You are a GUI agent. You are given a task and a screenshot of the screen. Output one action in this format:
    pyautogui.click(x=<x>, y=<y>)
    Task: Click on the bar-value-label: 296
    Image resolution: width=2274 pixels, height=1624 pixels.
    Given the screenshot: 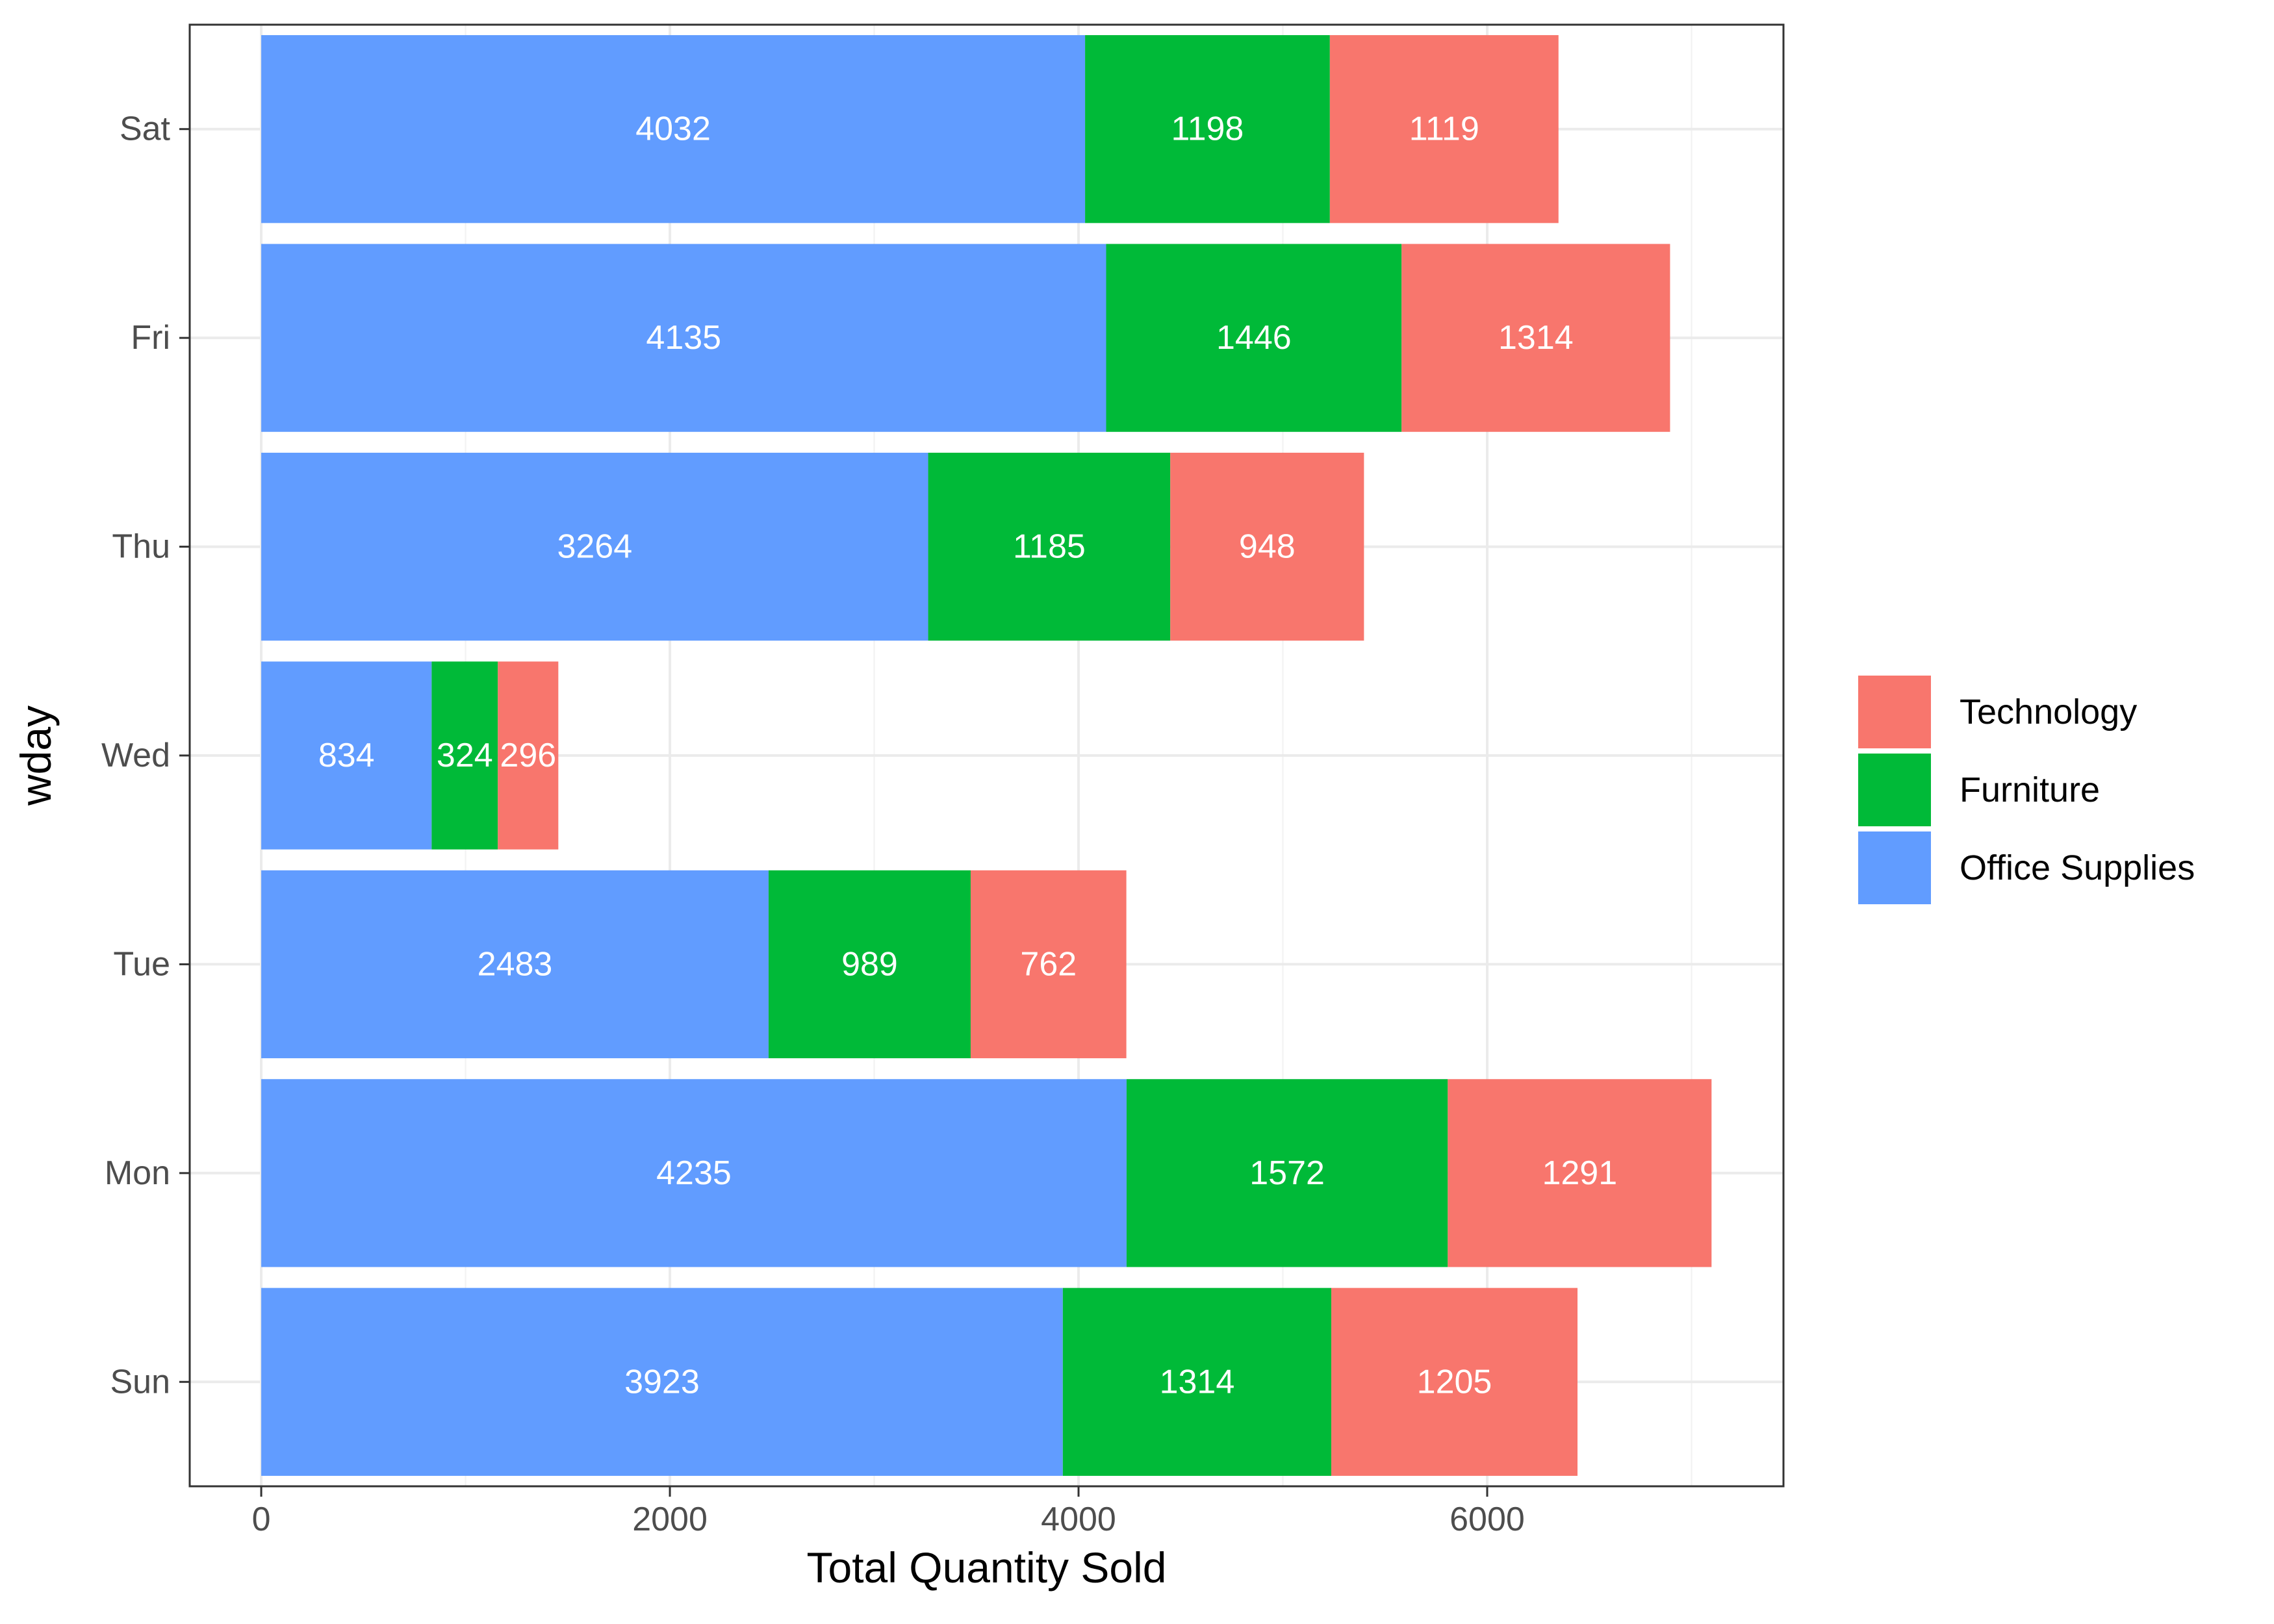 What is the action you would take?
    pyautogui.click(x=528, y=755)
    